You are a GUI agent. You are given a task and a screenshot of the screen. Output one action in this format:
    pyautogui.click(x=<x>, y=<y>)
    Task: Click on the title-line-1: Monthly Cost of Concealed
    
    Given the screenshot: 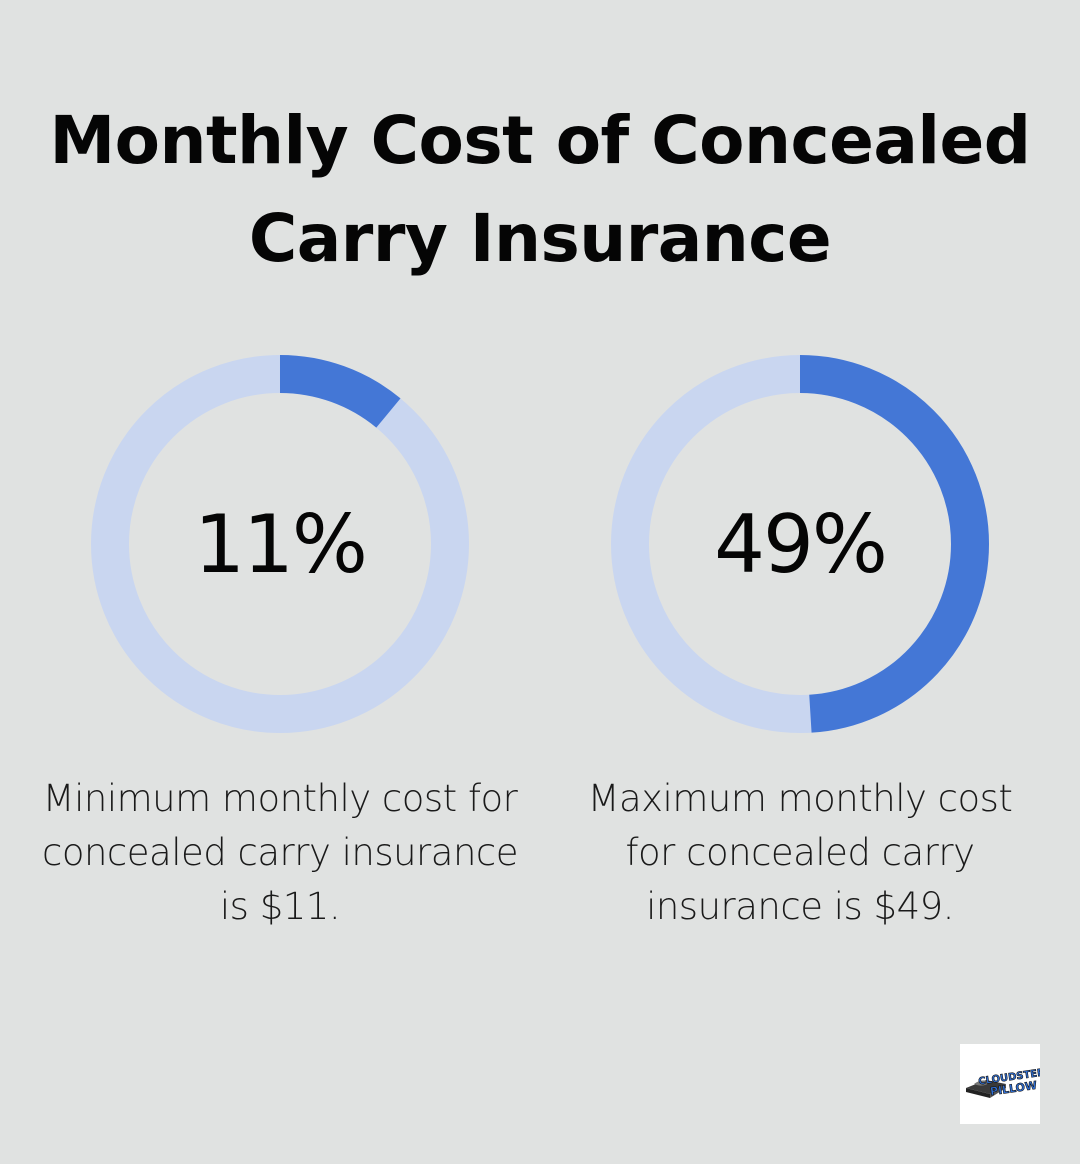 What is the action you would take?
    pyautogui.click(x=540, y=140)
    